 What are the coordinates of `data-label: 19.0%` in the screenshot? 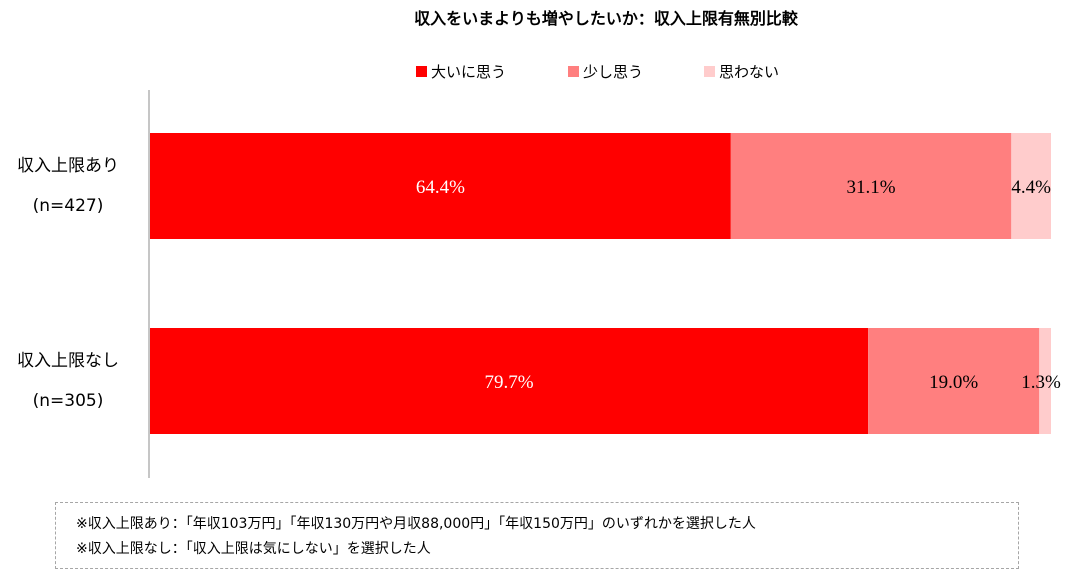 It's located at (953, 382).